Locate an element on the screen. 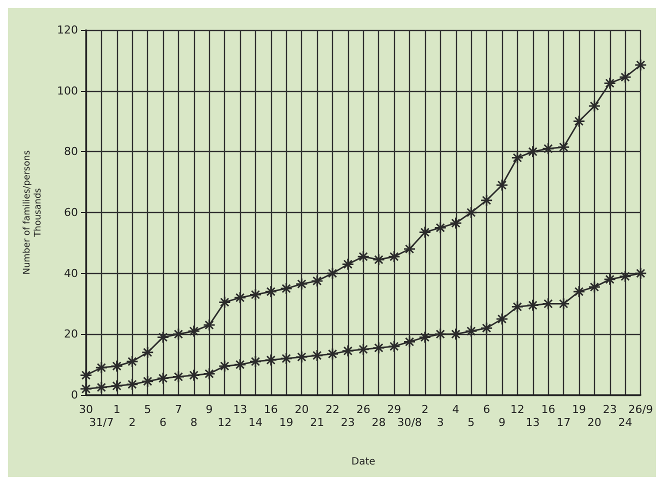 The width and height of the screenshot is (664, 485). x-tick-label: 28 is located at coordinates (379, 422).